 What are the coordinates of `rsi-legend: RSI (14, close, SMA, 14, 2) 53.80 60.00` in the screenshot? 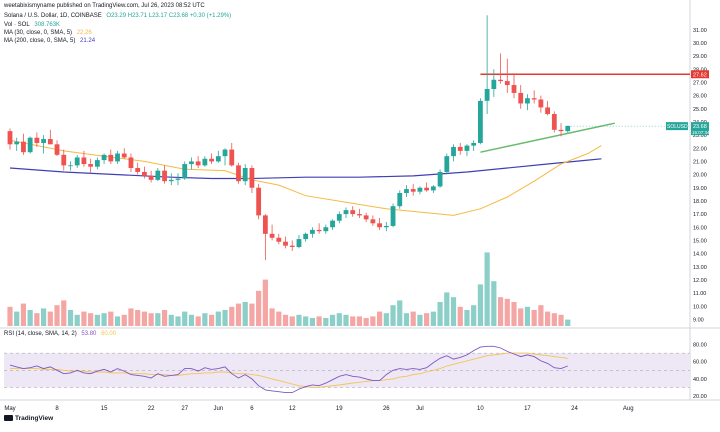 It's located at (61, 334).